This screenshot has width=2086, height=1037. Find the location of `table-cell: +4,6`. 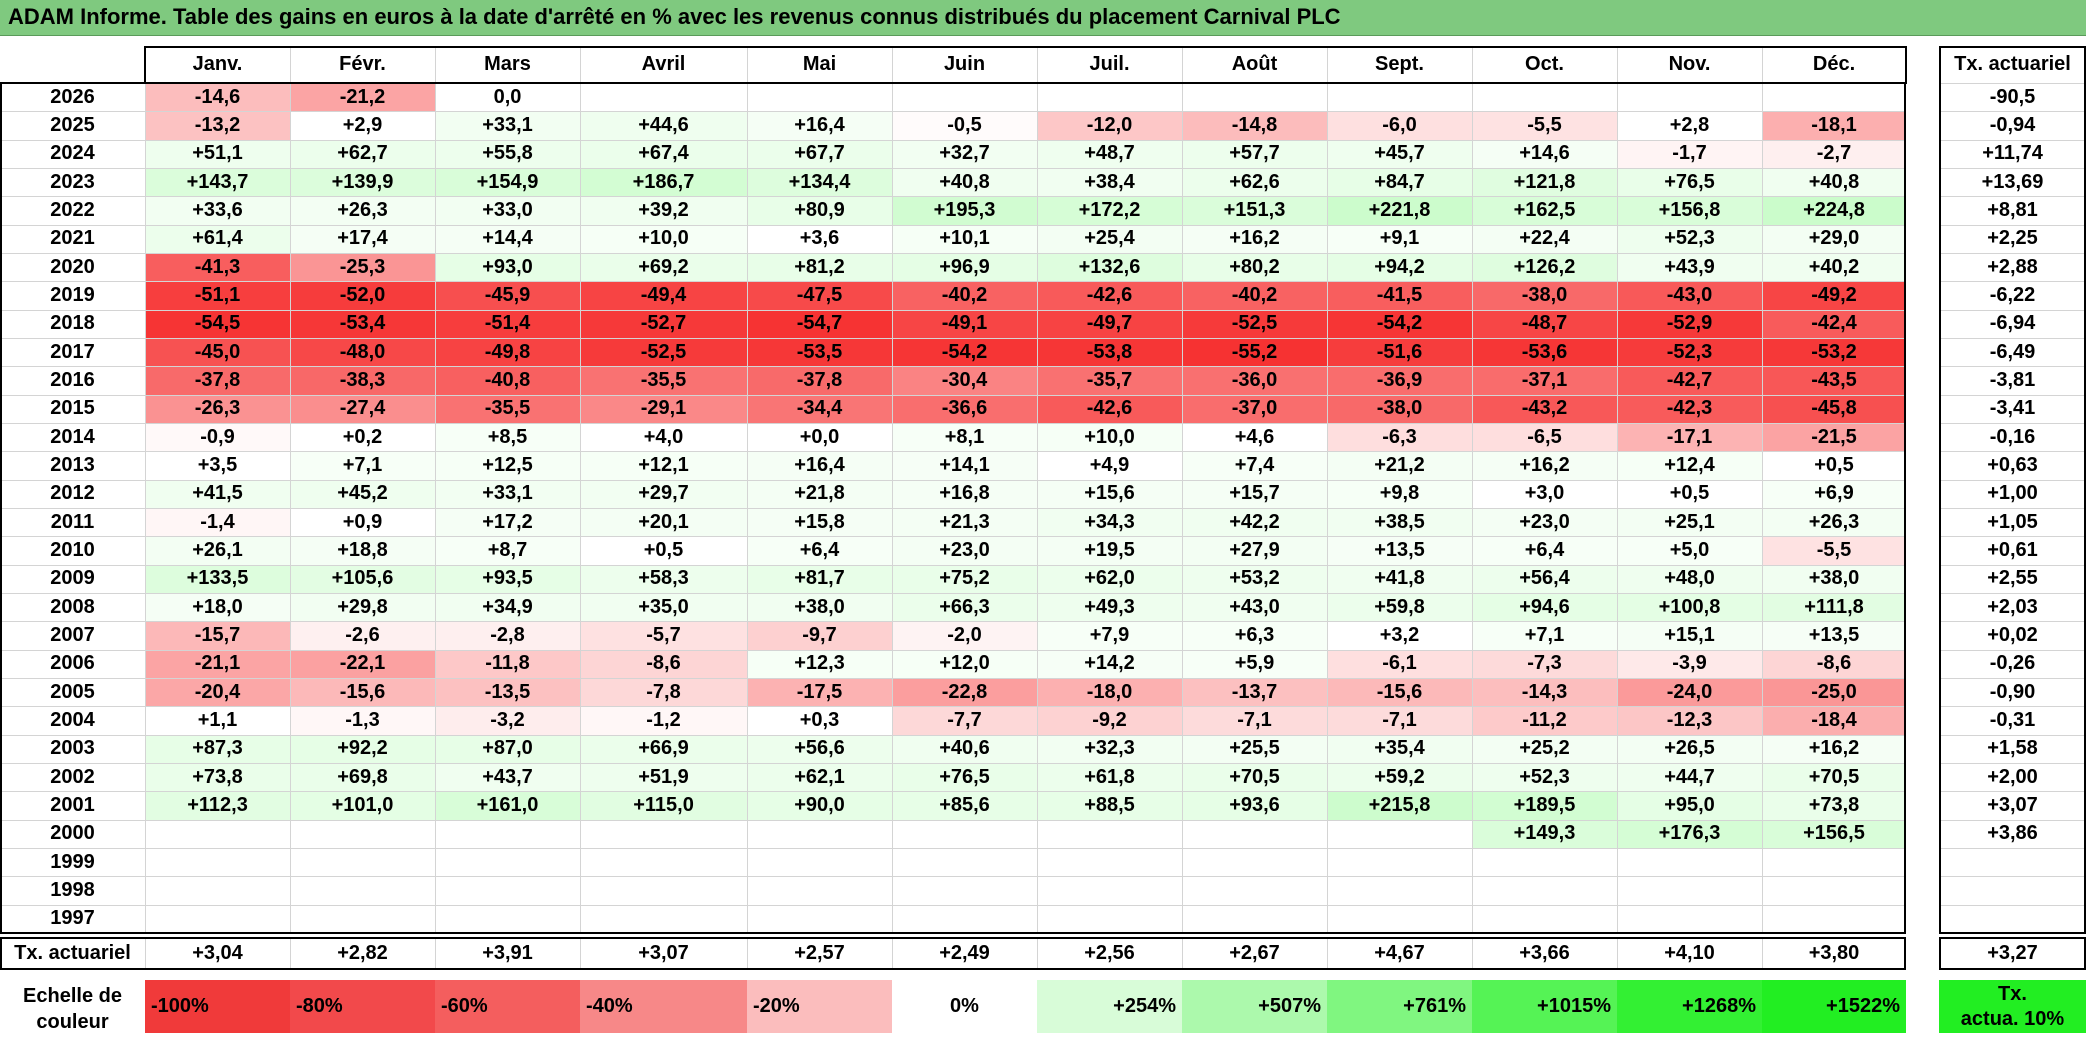

table-cell: +4,6 is located at coordinates (1254, 437).